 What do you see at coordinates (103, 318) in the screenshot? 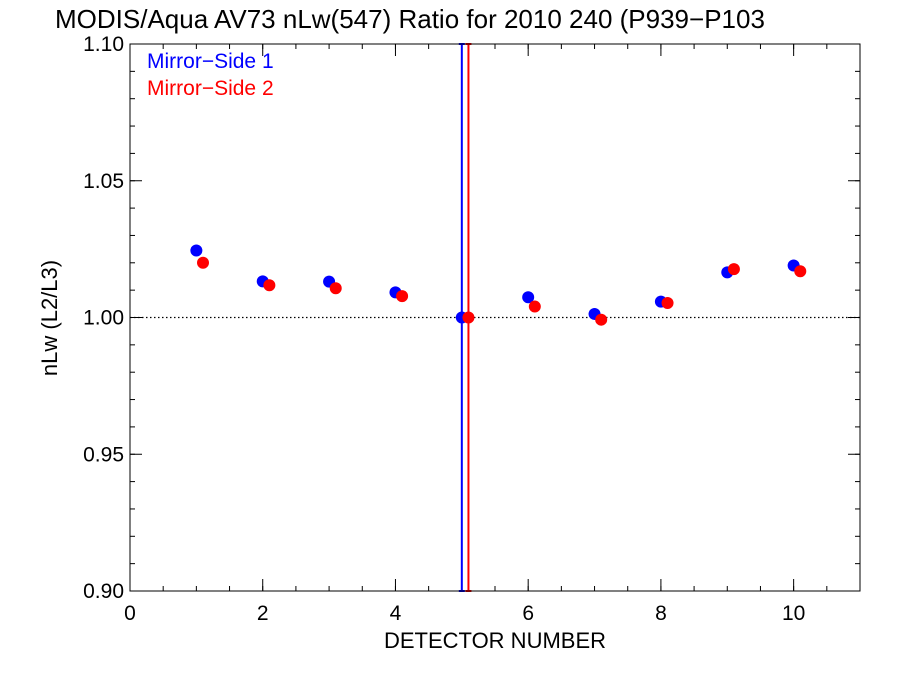
I see `y-tick-label: 1.00` at bounding box center [103, 318].